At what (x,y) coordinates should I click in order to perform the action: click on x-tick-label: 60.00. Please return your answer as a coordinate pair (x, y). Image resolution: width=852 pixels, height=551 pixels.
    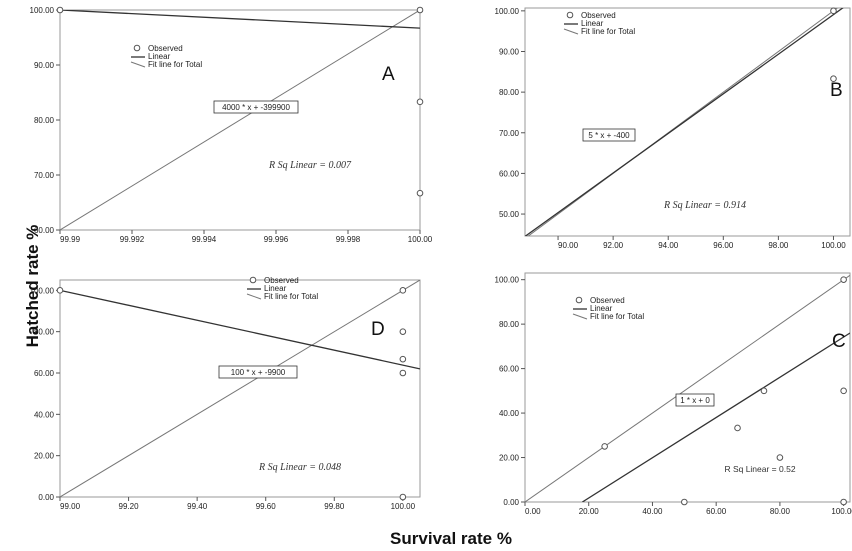
    Looking at the image, I should click on (716, 511).